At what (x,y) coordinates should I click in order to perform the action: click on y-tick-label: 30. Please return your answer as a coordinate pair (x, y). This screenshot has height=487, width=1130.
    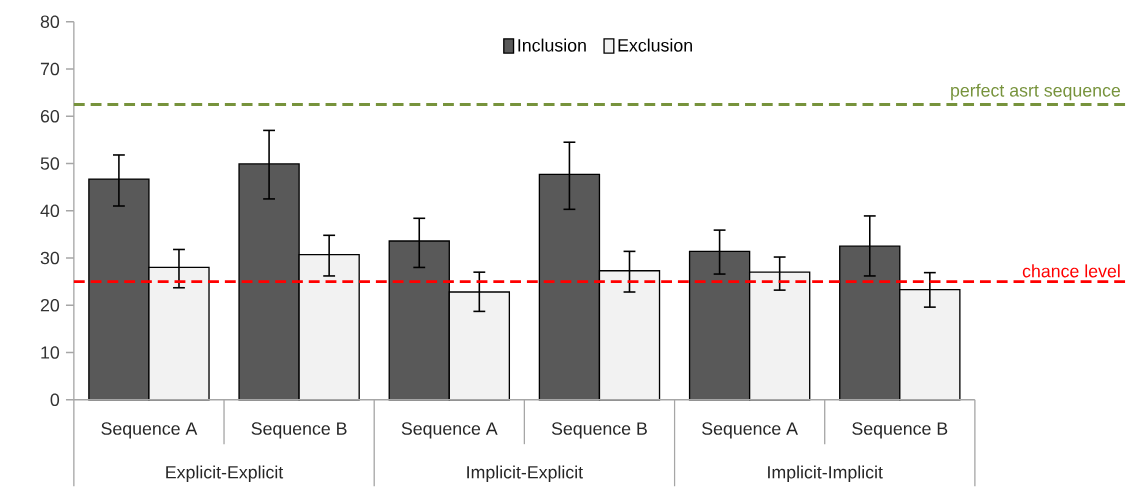
    Looking at the image, I should click on (50, 258).